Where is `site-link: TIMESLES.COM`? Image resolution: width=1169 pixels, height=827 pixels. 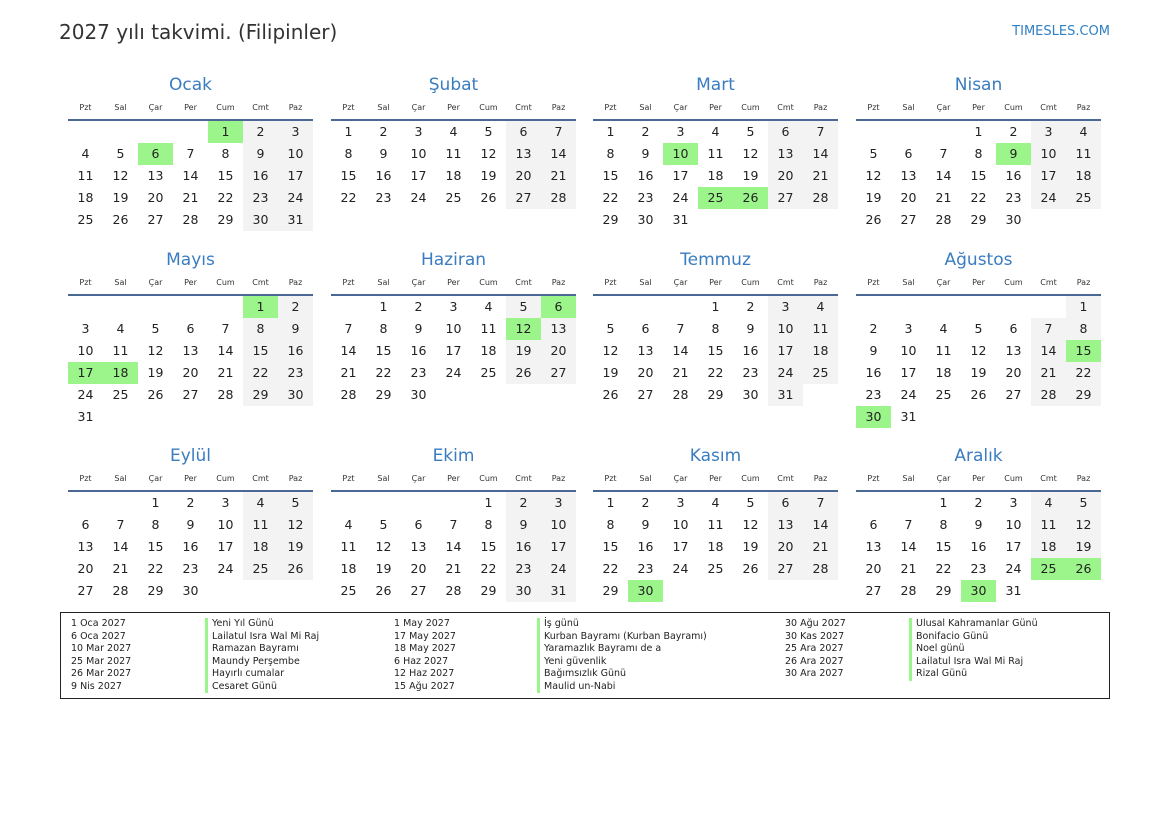 site-link: TIMESLES.COM is located at coordinates (1061, 31).